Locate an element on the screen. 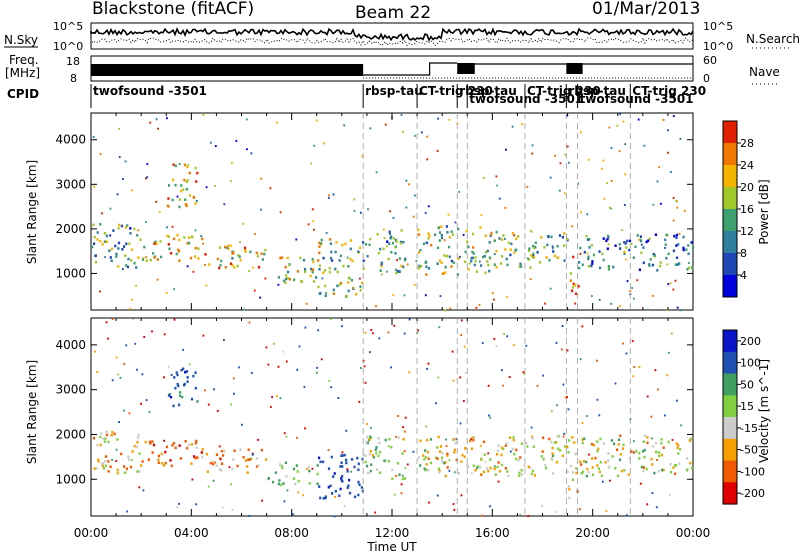 The image size is (800, 554). y-tick-label: 2000 is located at coordinates (70, 229).